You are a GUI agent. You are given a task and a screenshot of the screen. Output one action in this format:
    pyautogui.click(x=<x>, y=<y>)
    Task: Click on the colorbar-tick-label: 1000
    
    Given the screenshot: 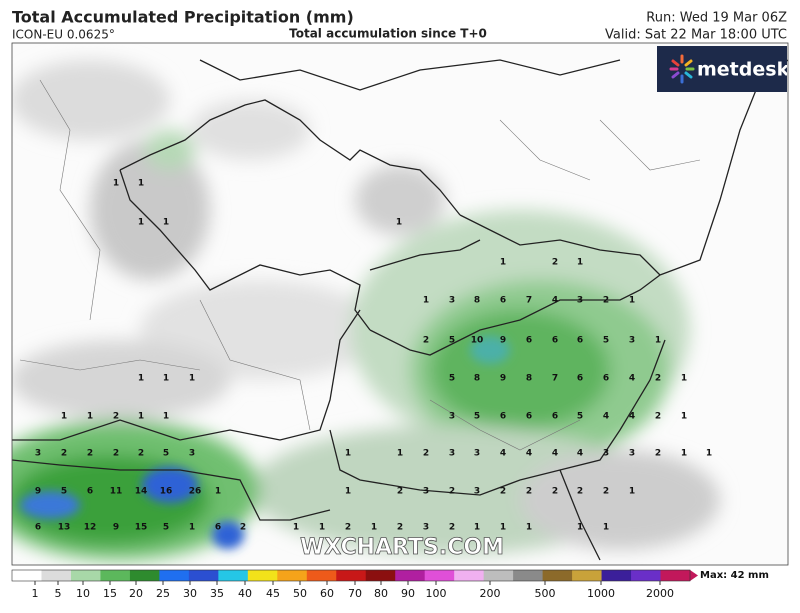 What is the action you would take?
    pyautogui.click(x=601, y=593)
    